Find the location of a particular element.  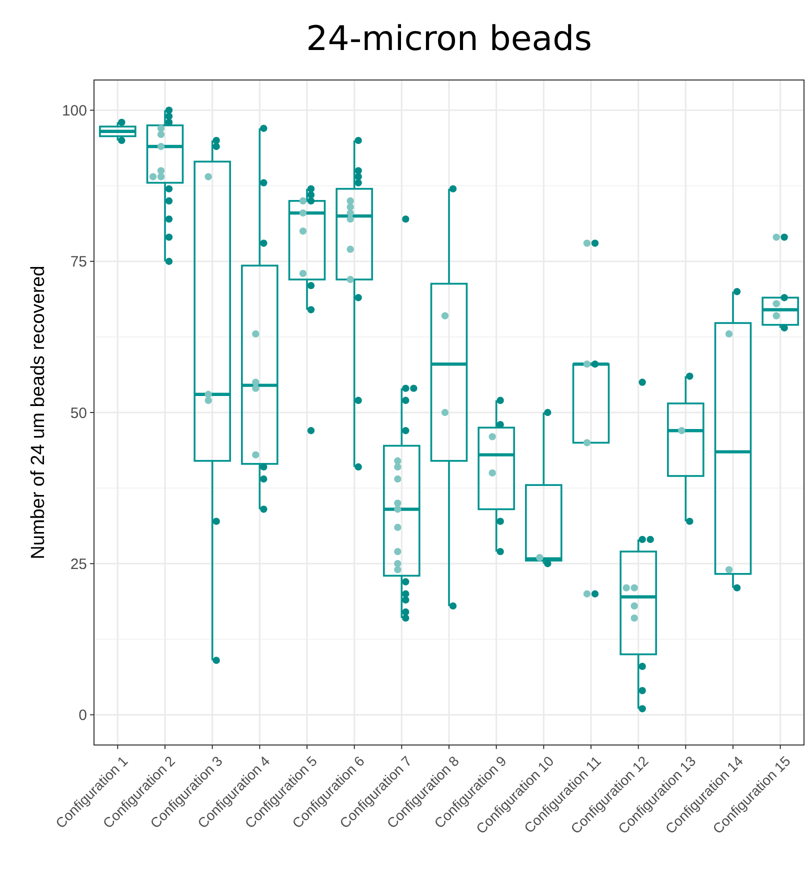

y-tick-label: 50 is located at coordinates (78, 413).